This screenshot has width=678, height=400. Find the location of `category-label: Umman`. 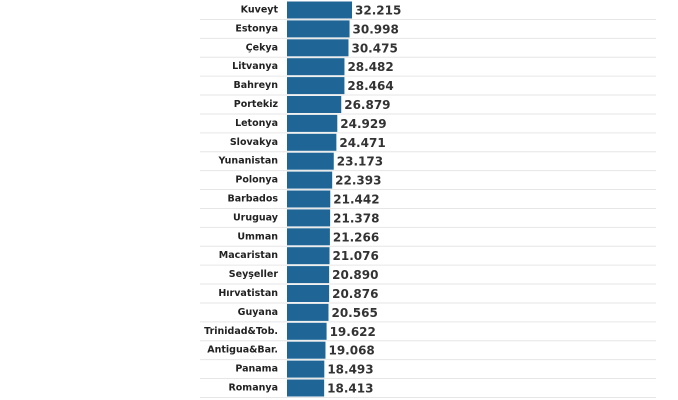

category-label: Umman is located at coordinates (257, 236).